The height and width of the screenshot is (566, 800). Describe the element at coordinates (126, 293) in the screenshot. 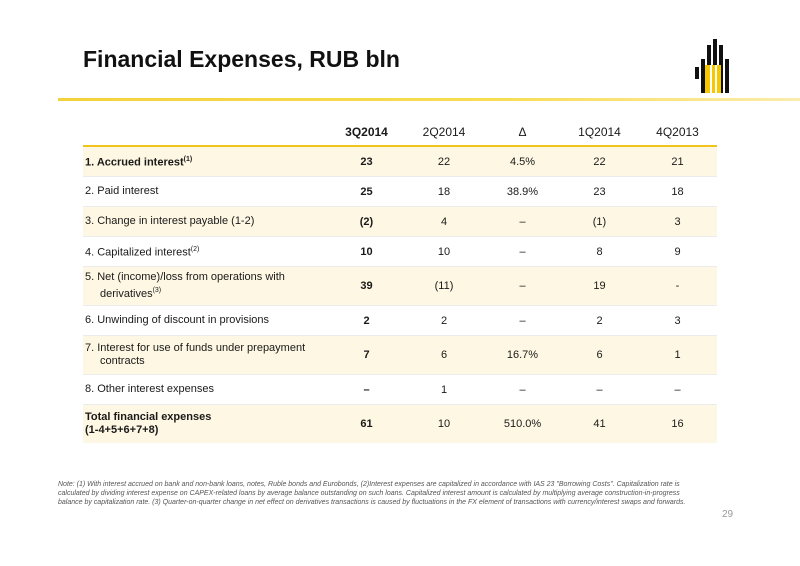

I see `row-label-text-cont: derivatives` at that location.